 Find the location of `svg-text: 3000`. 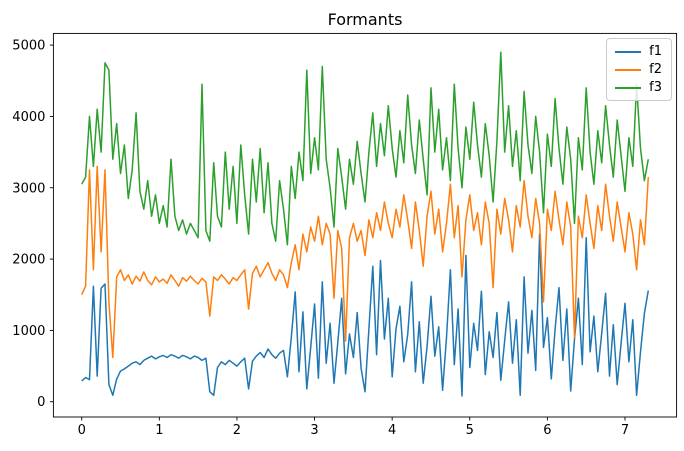

svg-text: 3000 is located at coordinates (28, 188).